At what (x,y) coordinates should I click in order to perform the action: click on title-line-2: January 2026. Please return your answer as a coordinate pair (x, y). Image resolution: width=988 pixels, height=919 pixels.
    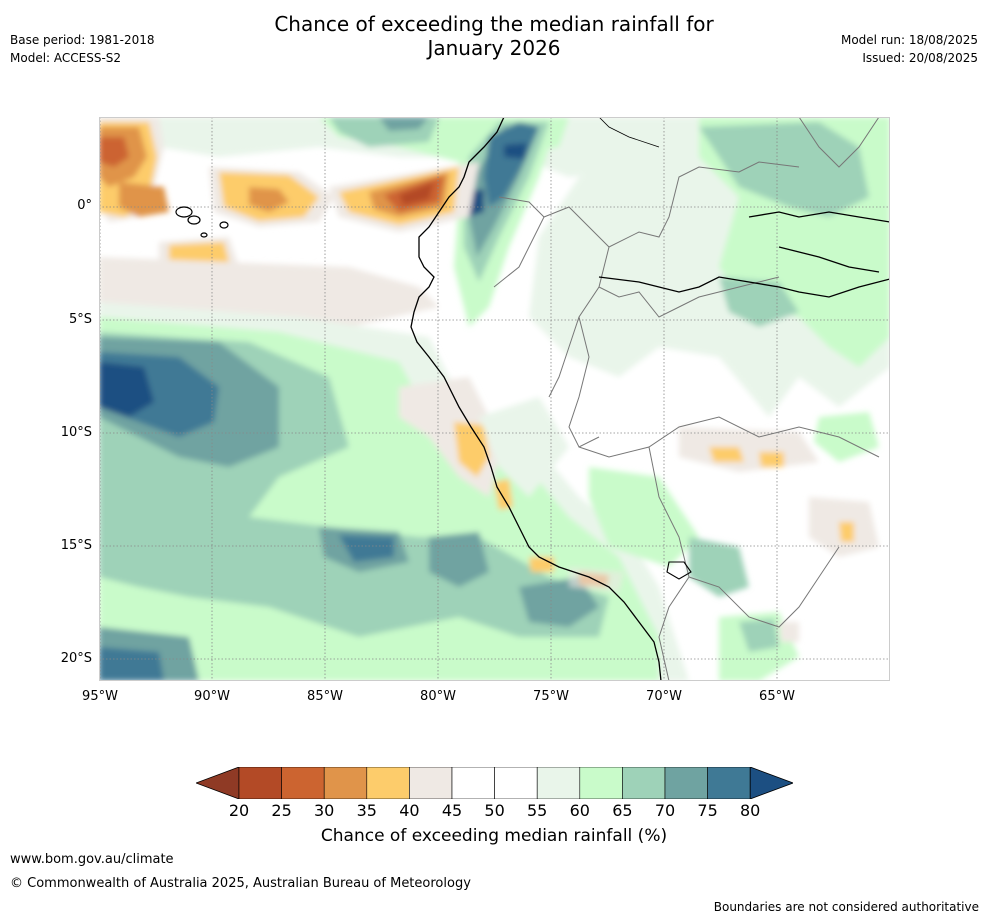
    Looking at the image, I should click on (494, 48).